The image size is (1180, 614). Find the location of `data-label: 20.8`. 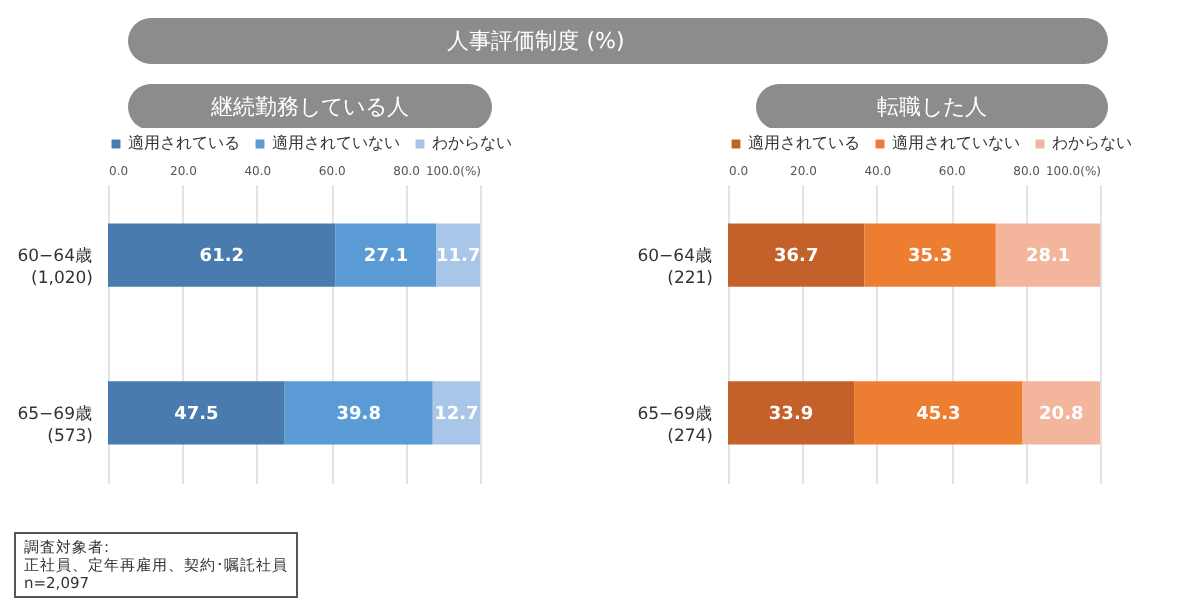

data-label: 20.8 is located at coordinates (1061, 414).